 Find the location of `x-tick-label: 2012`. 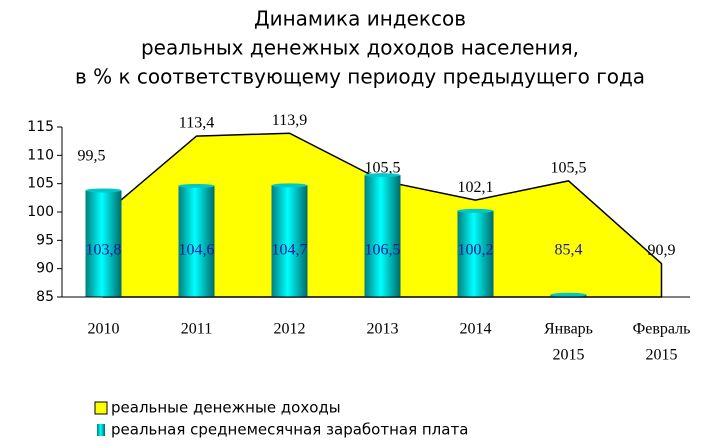

x-tick-label: 2012 is located at coordinates (290, 329).